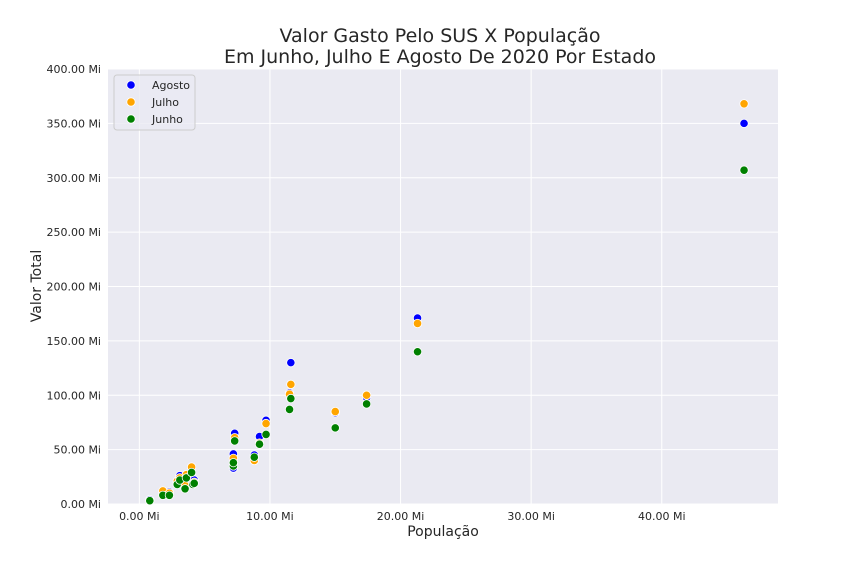  Describe the element at coordinates (167, 119) in the screenshot. I see `legend-label: Junho` at that location.